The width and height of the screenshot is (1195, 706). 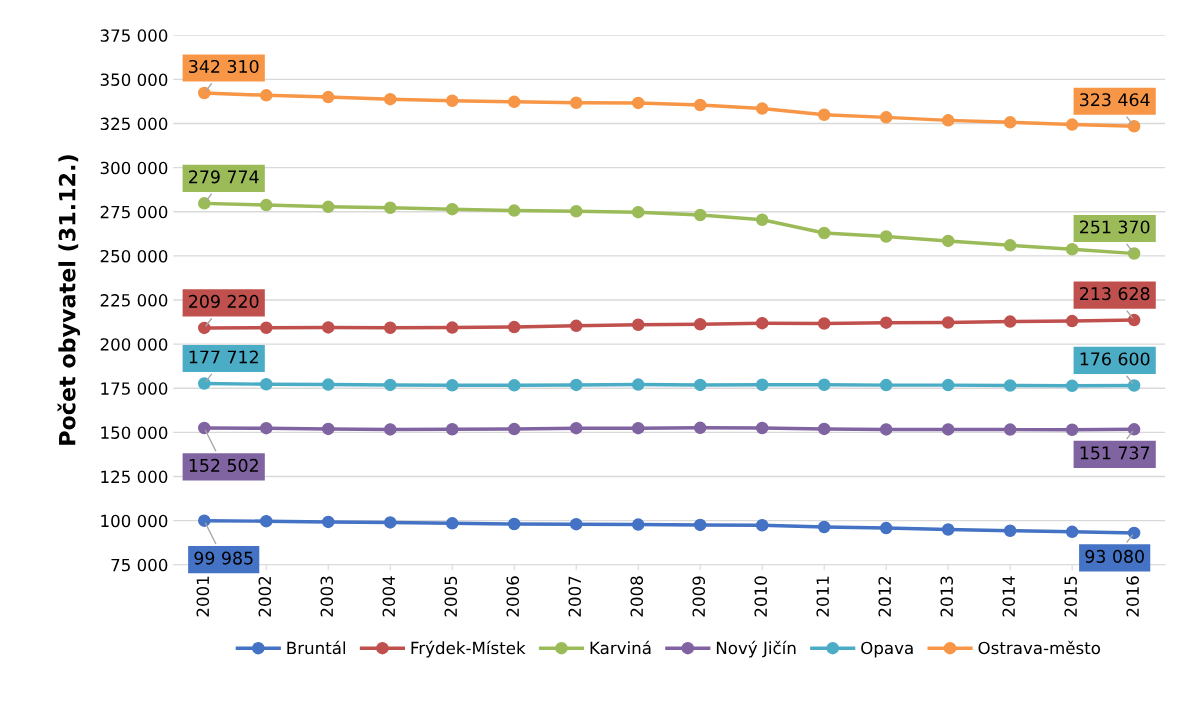 I want to click on data-label: 213 628, so click(x=1115, y=294).